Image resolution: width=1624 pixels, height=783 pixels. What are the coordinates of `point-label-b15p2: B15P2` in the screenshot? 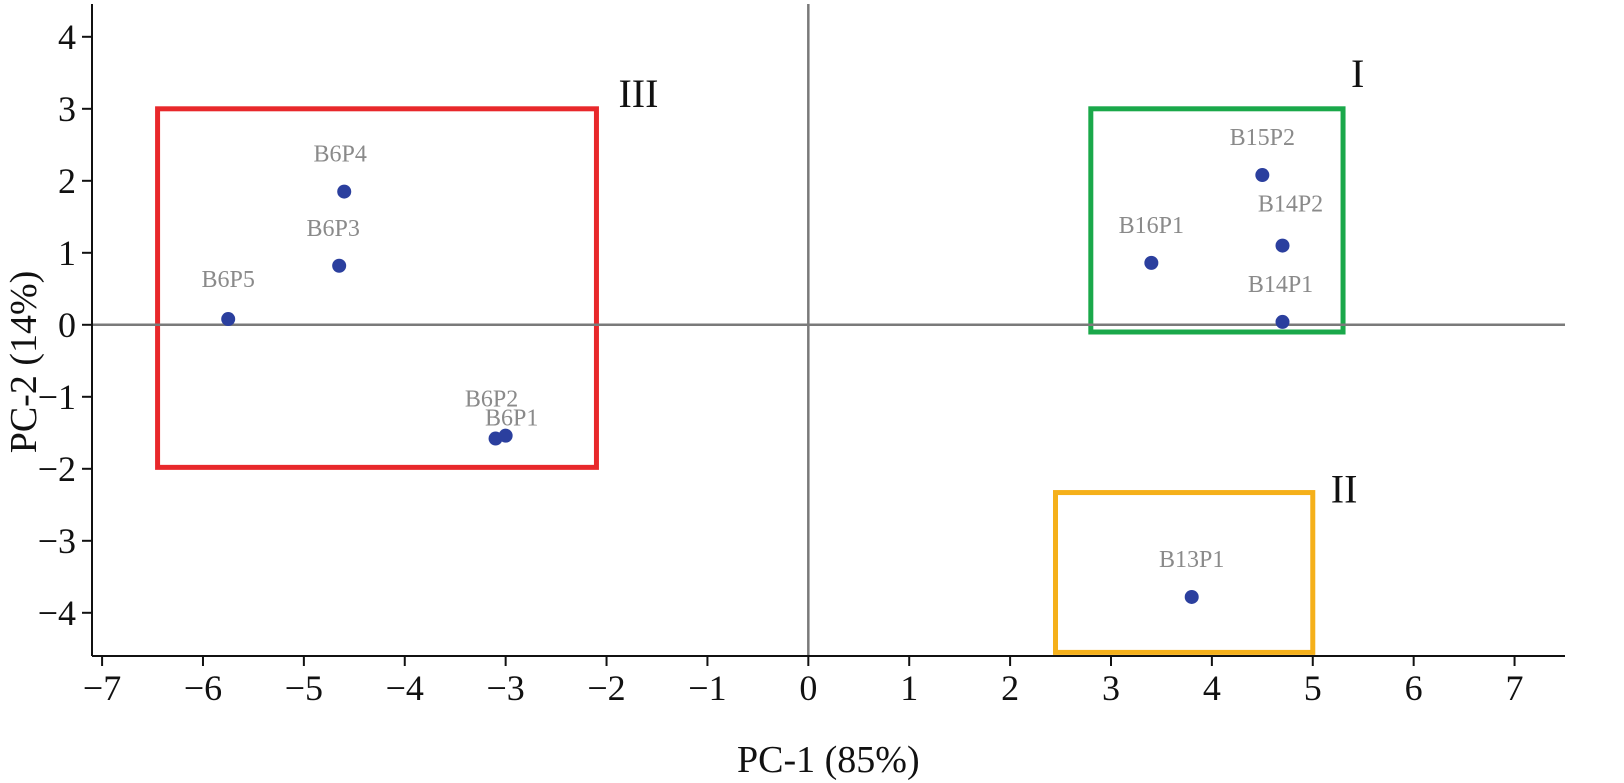 It's located at (1262, 138).